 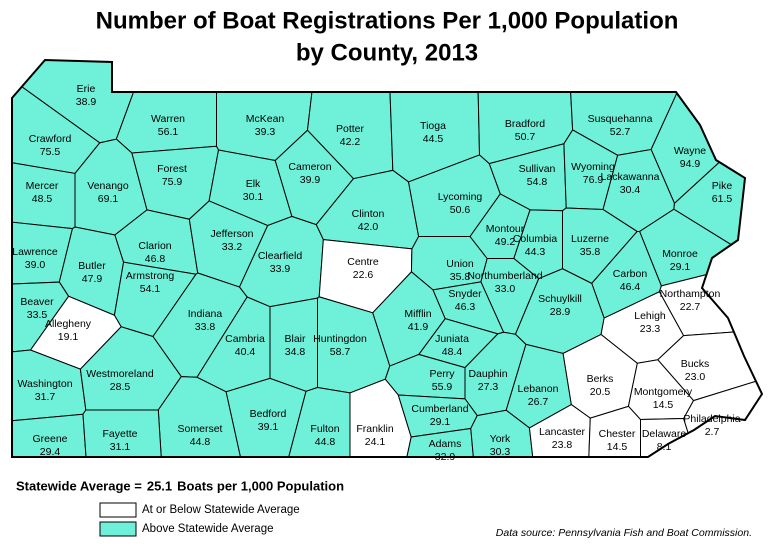 What do you see at coordinates (50, 139) in the screenshot?
I see `county-name: Crawford` at bounding box center [50, 139].